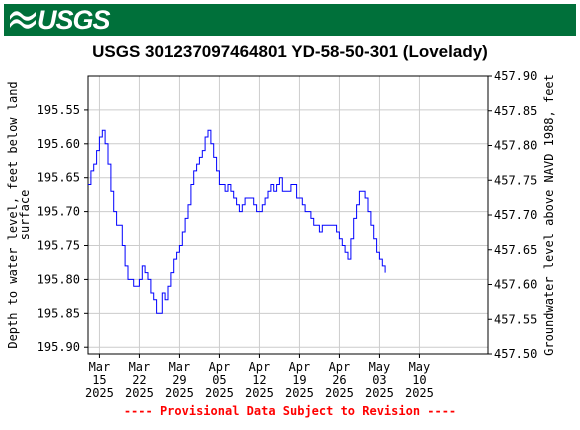  Describe the element at coordinates (99, 380) in the screenshot. I see `x-tick-label: 15` at that location.